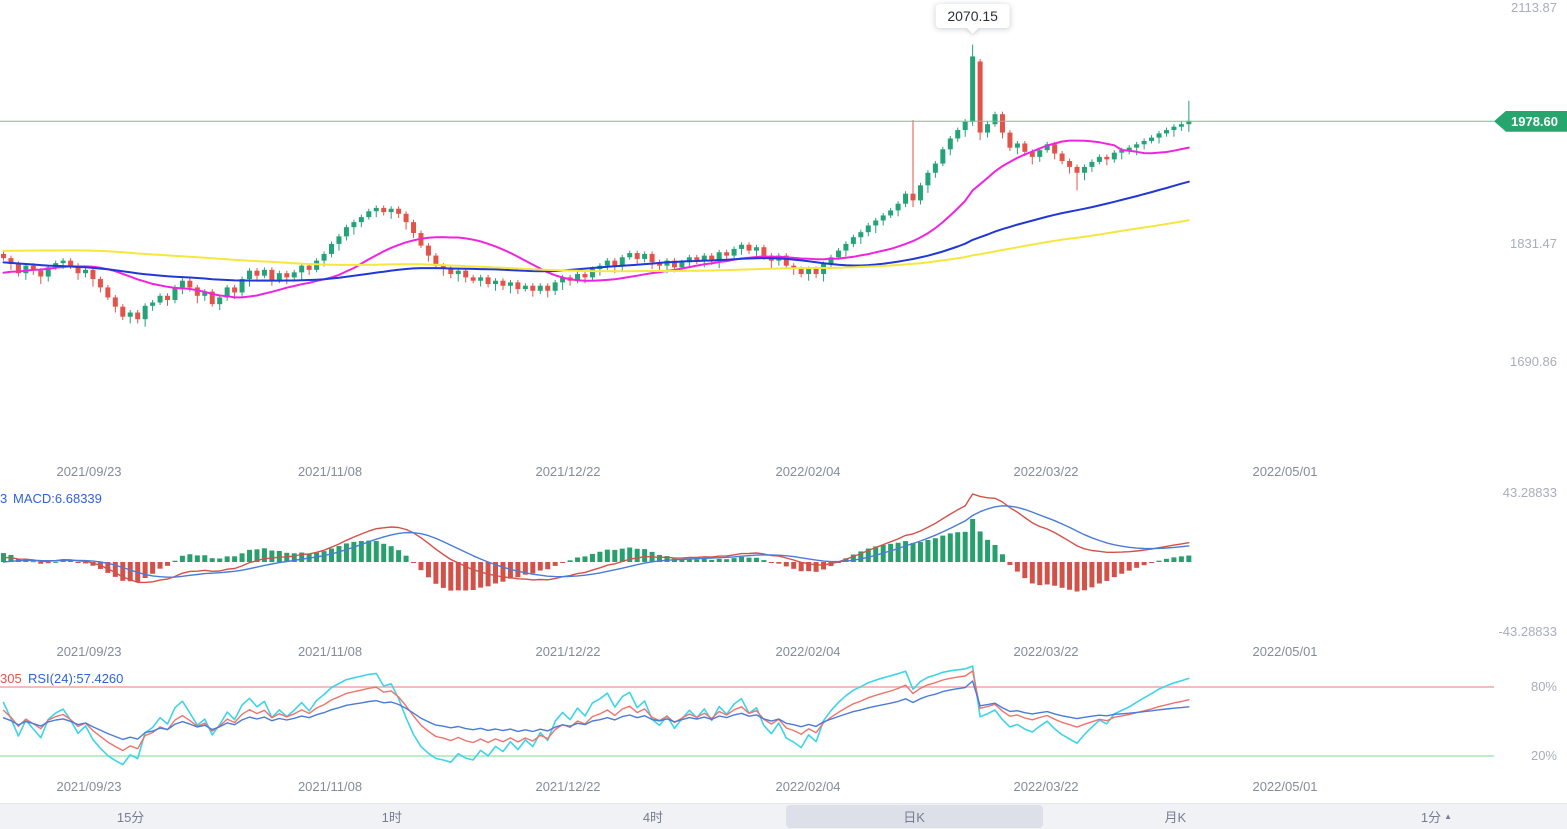 This screenshot has height=829, width=1567. What do you see at coordinates (914, 816) in the screenshot?
I see `tab-日K: 日K` at bounding box center [914, 816].